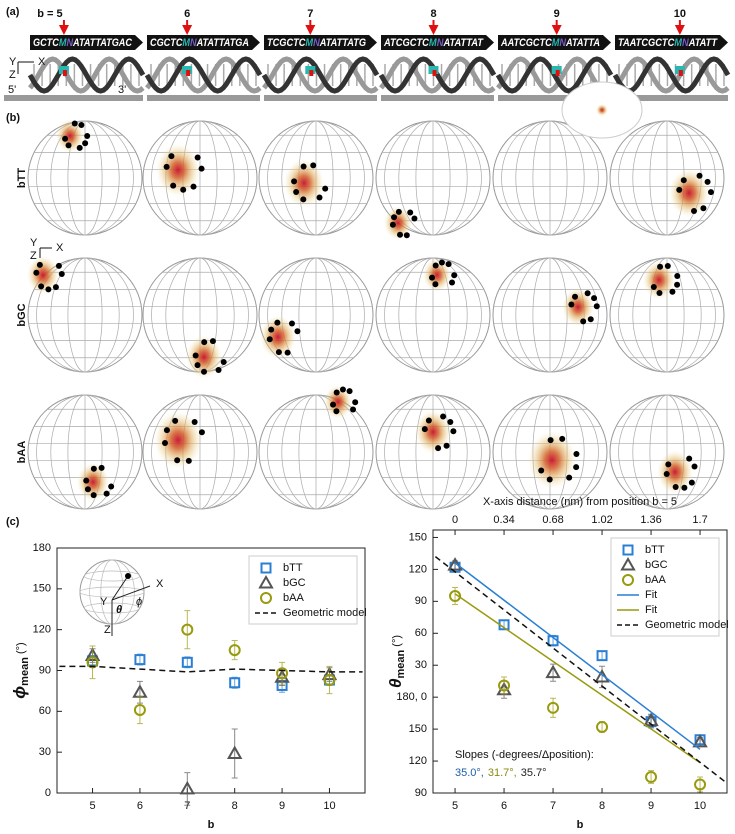  I want to click on series-line, so click(211, 669).